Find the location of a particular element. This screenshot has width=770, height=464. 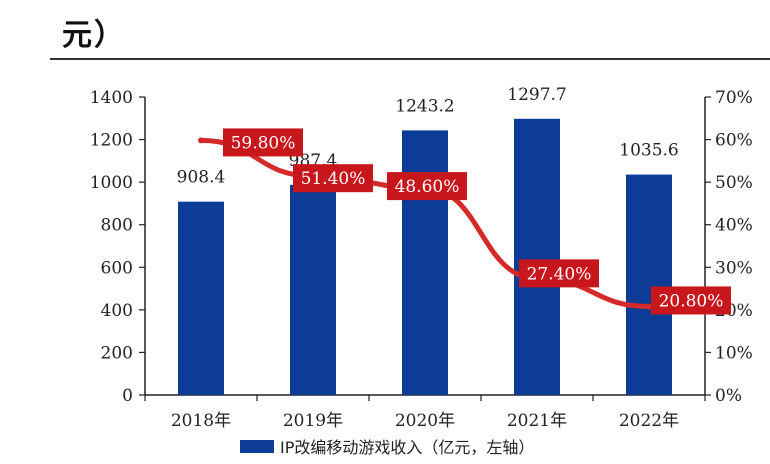

right-tick-label: 30% is located at coordinates (734, 268).